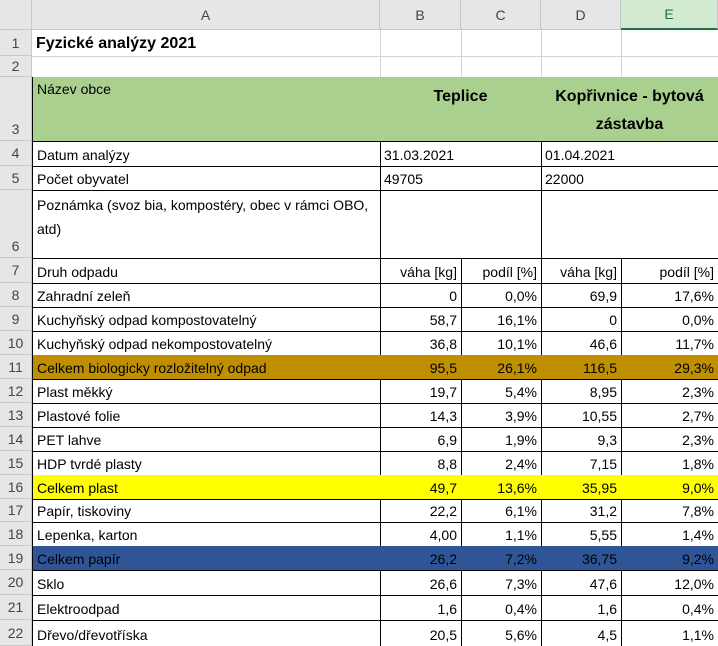 This screenshot has width=718, height=646. Describe the element at coordinates (206, 343) in the screenshot. I see `cell: Kuchyňský odpad nekompostovatelný` at that location.